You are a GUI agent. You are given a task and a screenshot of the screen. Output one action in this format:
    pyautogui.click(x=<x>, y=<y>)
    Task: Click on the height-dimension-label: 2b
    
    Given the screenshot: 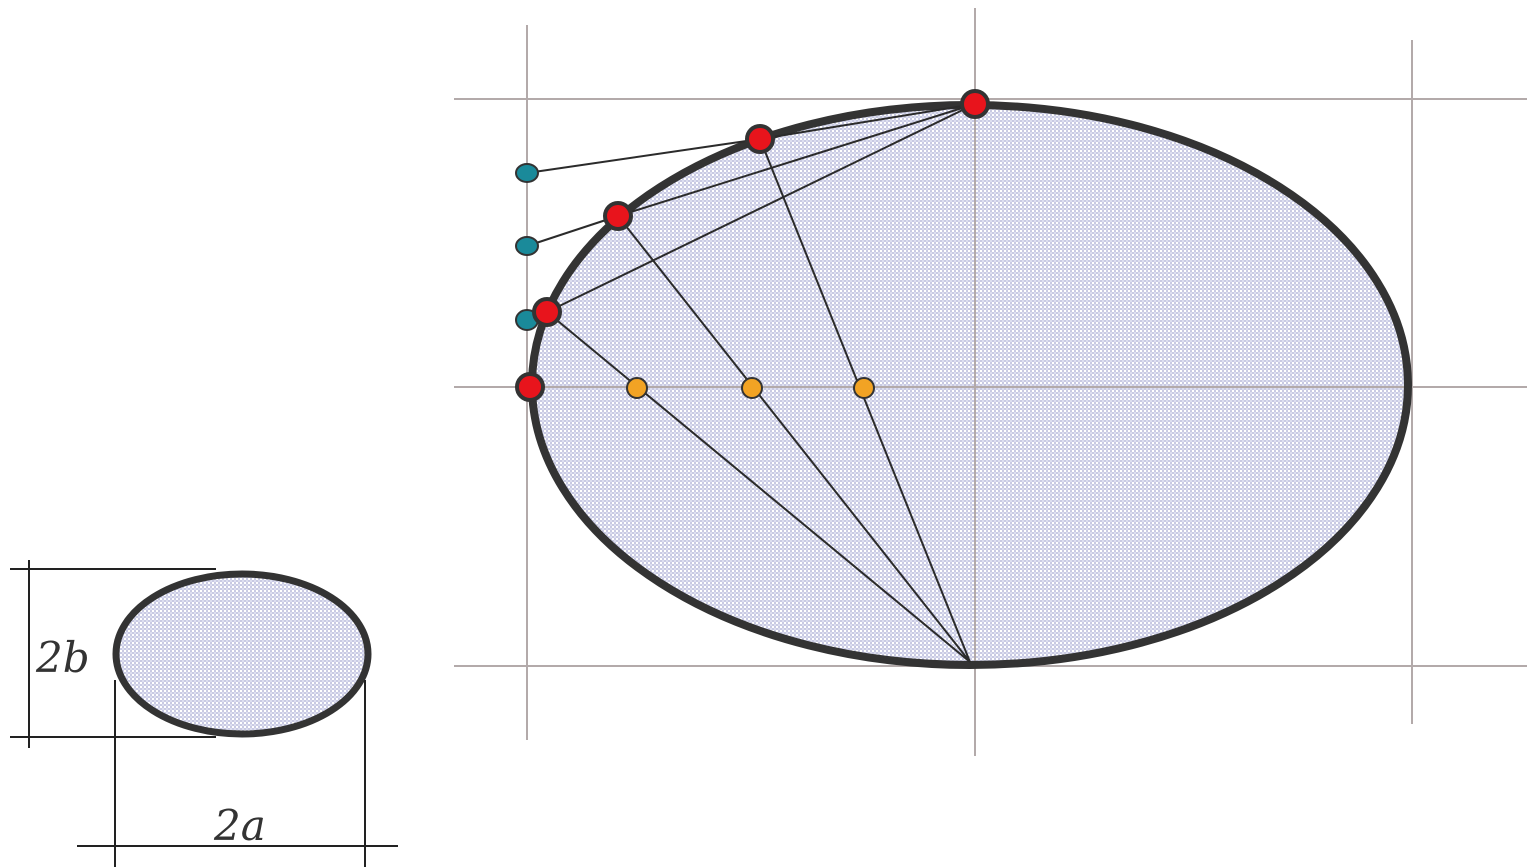 What is the action you would take?
    pyautogui.click(x=62, y=657)
    